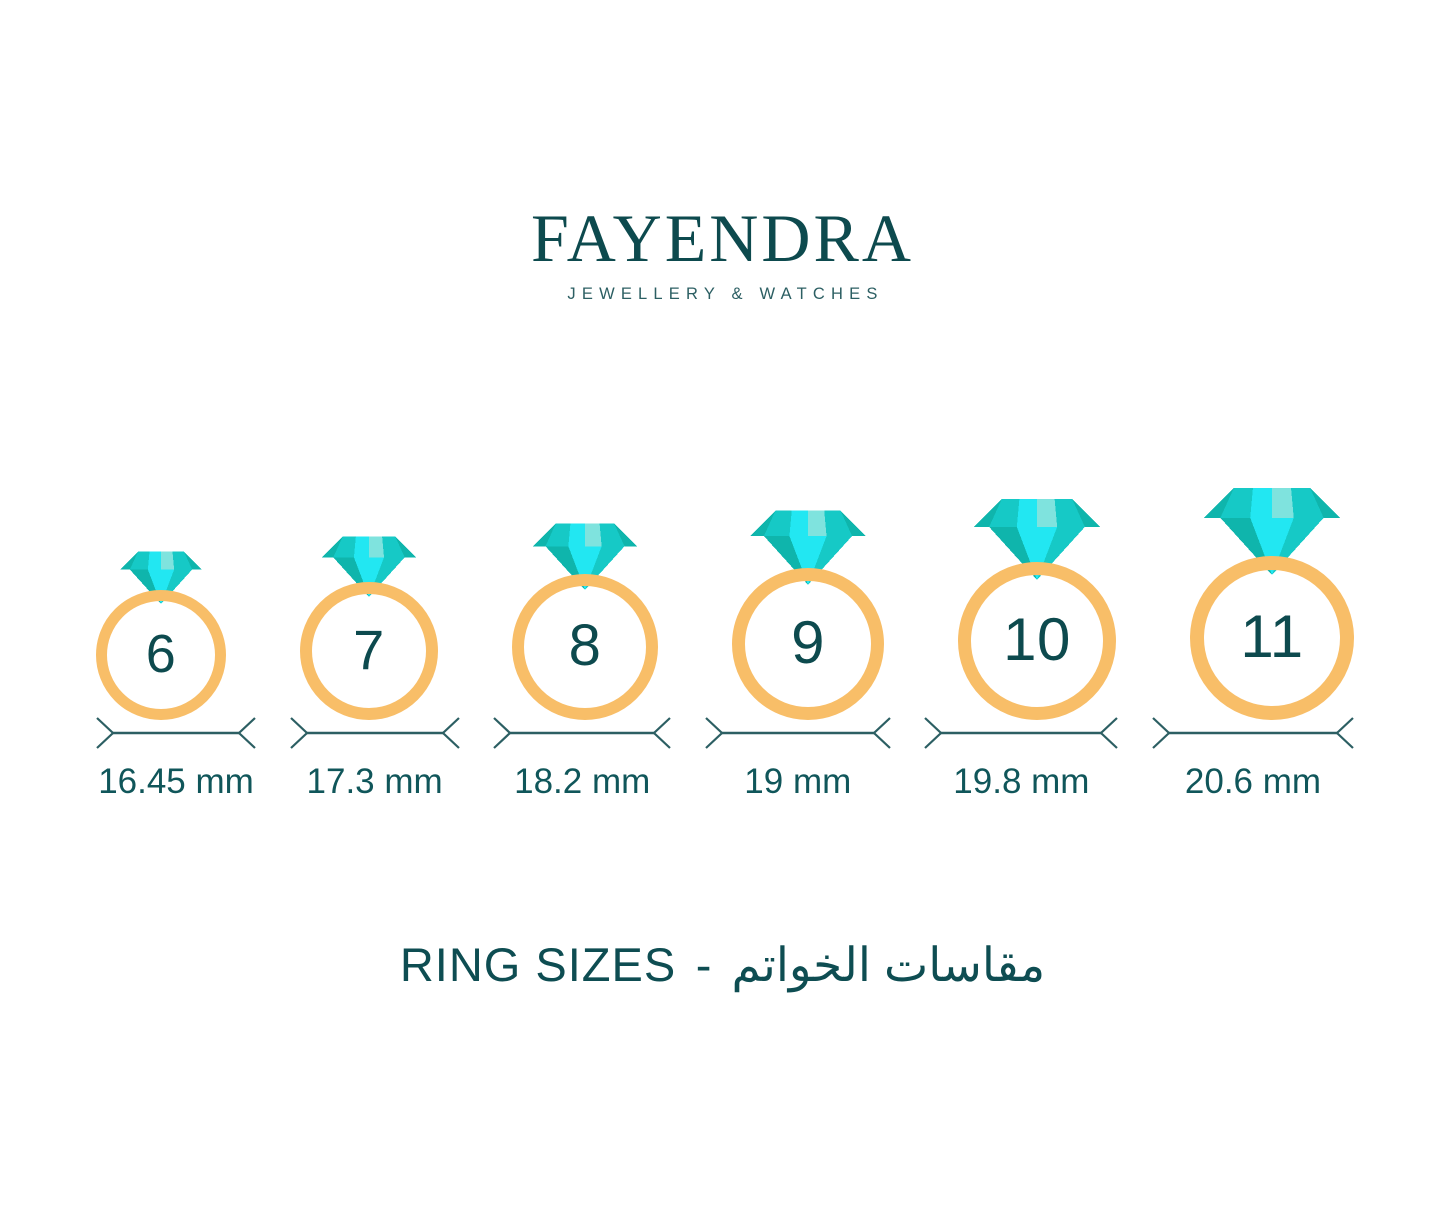  What do you see at coordinates (1021, 781) in the screenshot?
I see `measurement-label: 19.8 mm` at bounding box center [1021, 781].